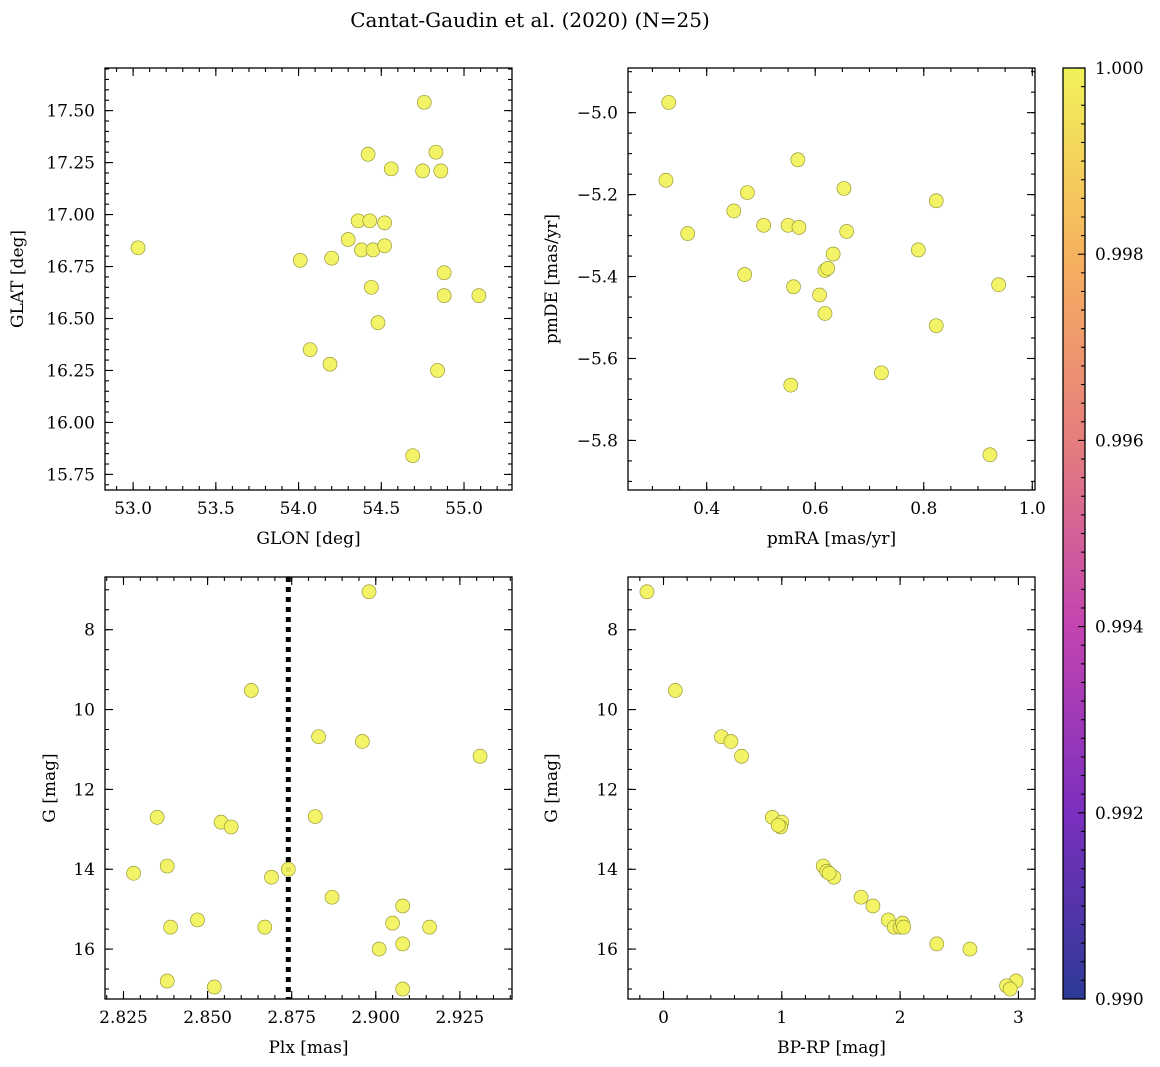 The height and width of the screenshot is (1067, 1160). Describe the element at coordinates (815, 509) in the screenshot. I see `x-tick-label: 0.6` at that location.